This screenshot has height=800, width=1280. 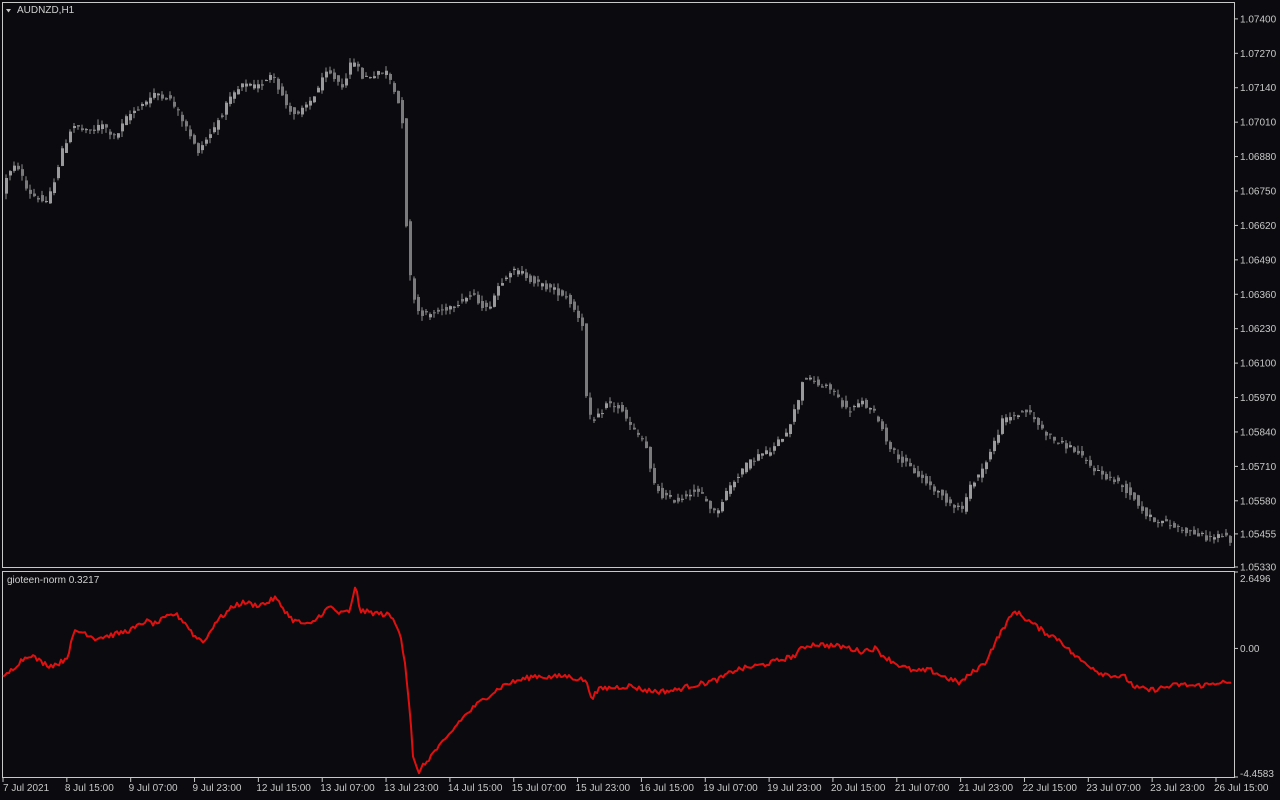 I want to click on time-tick-label: 20 Jul 15:00, so click(x=858, y=788).